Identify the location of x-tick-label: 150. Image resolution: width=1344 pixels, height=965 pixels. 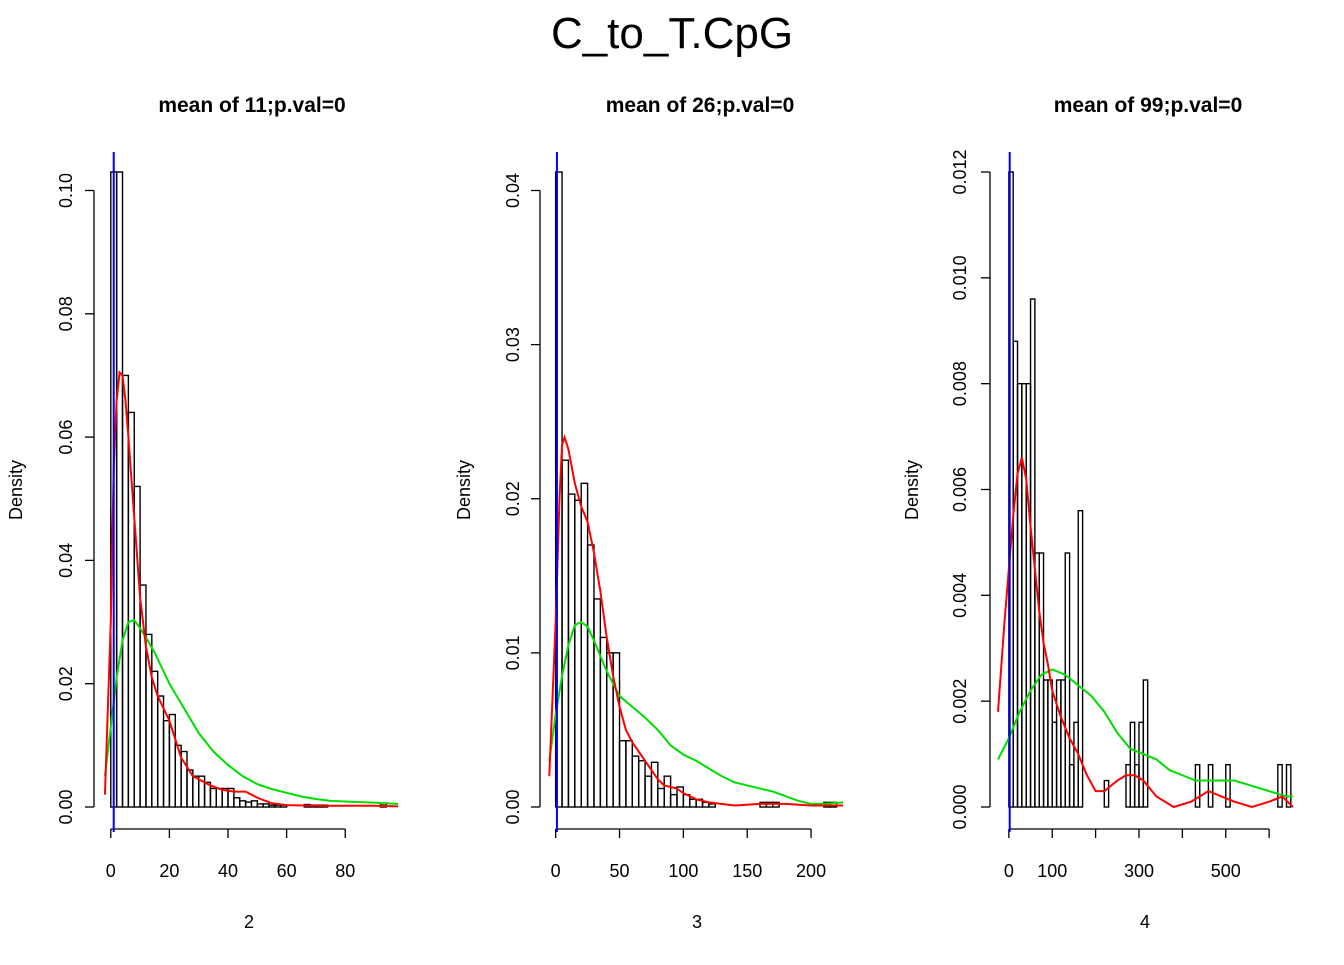
(747, 871).